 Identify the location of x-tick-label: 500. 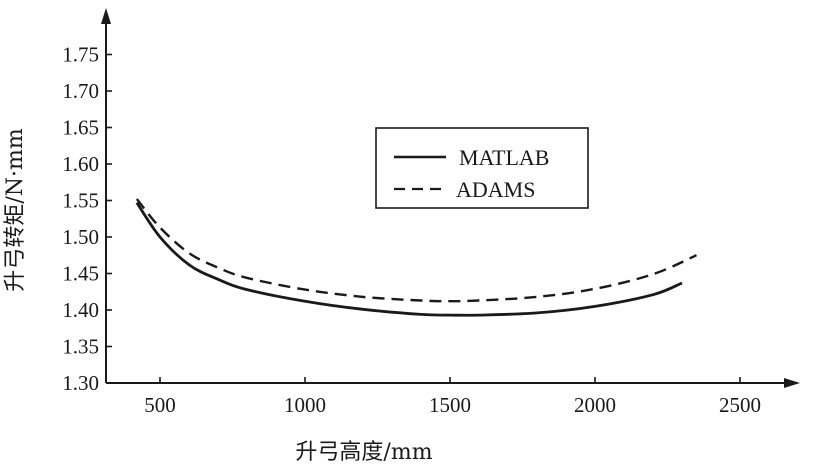
(160, 405).